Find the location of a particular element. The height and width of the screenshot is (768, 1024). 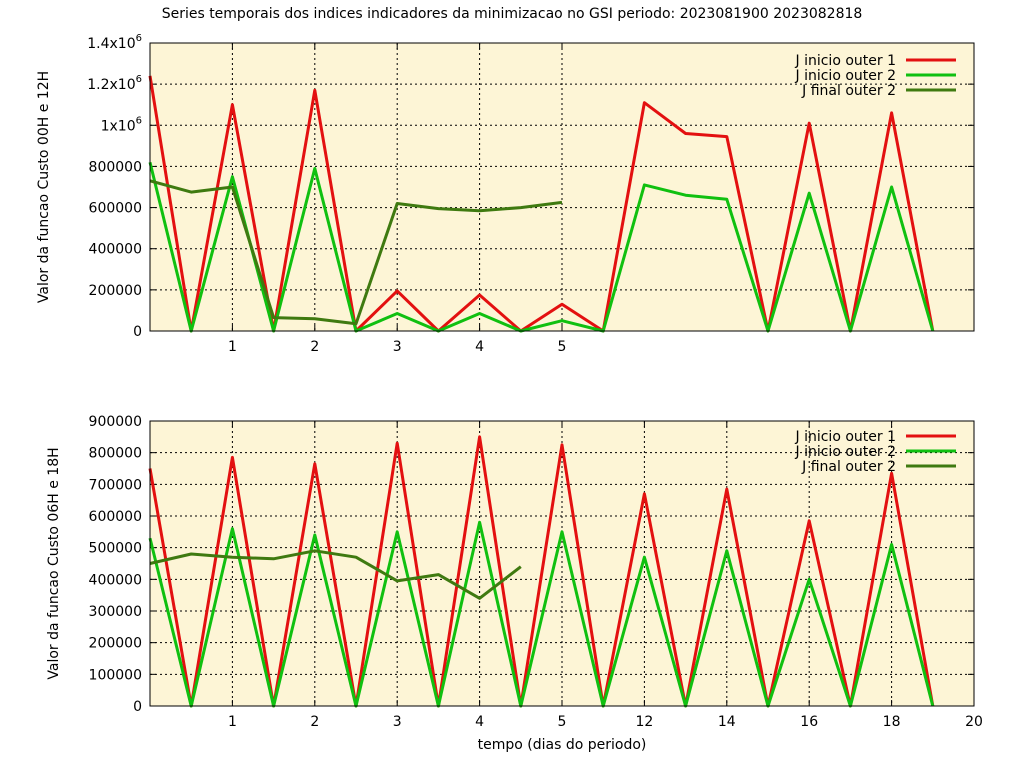

x-axis-label: tempo (dias do periodo) is located at coordinates (562, 745).